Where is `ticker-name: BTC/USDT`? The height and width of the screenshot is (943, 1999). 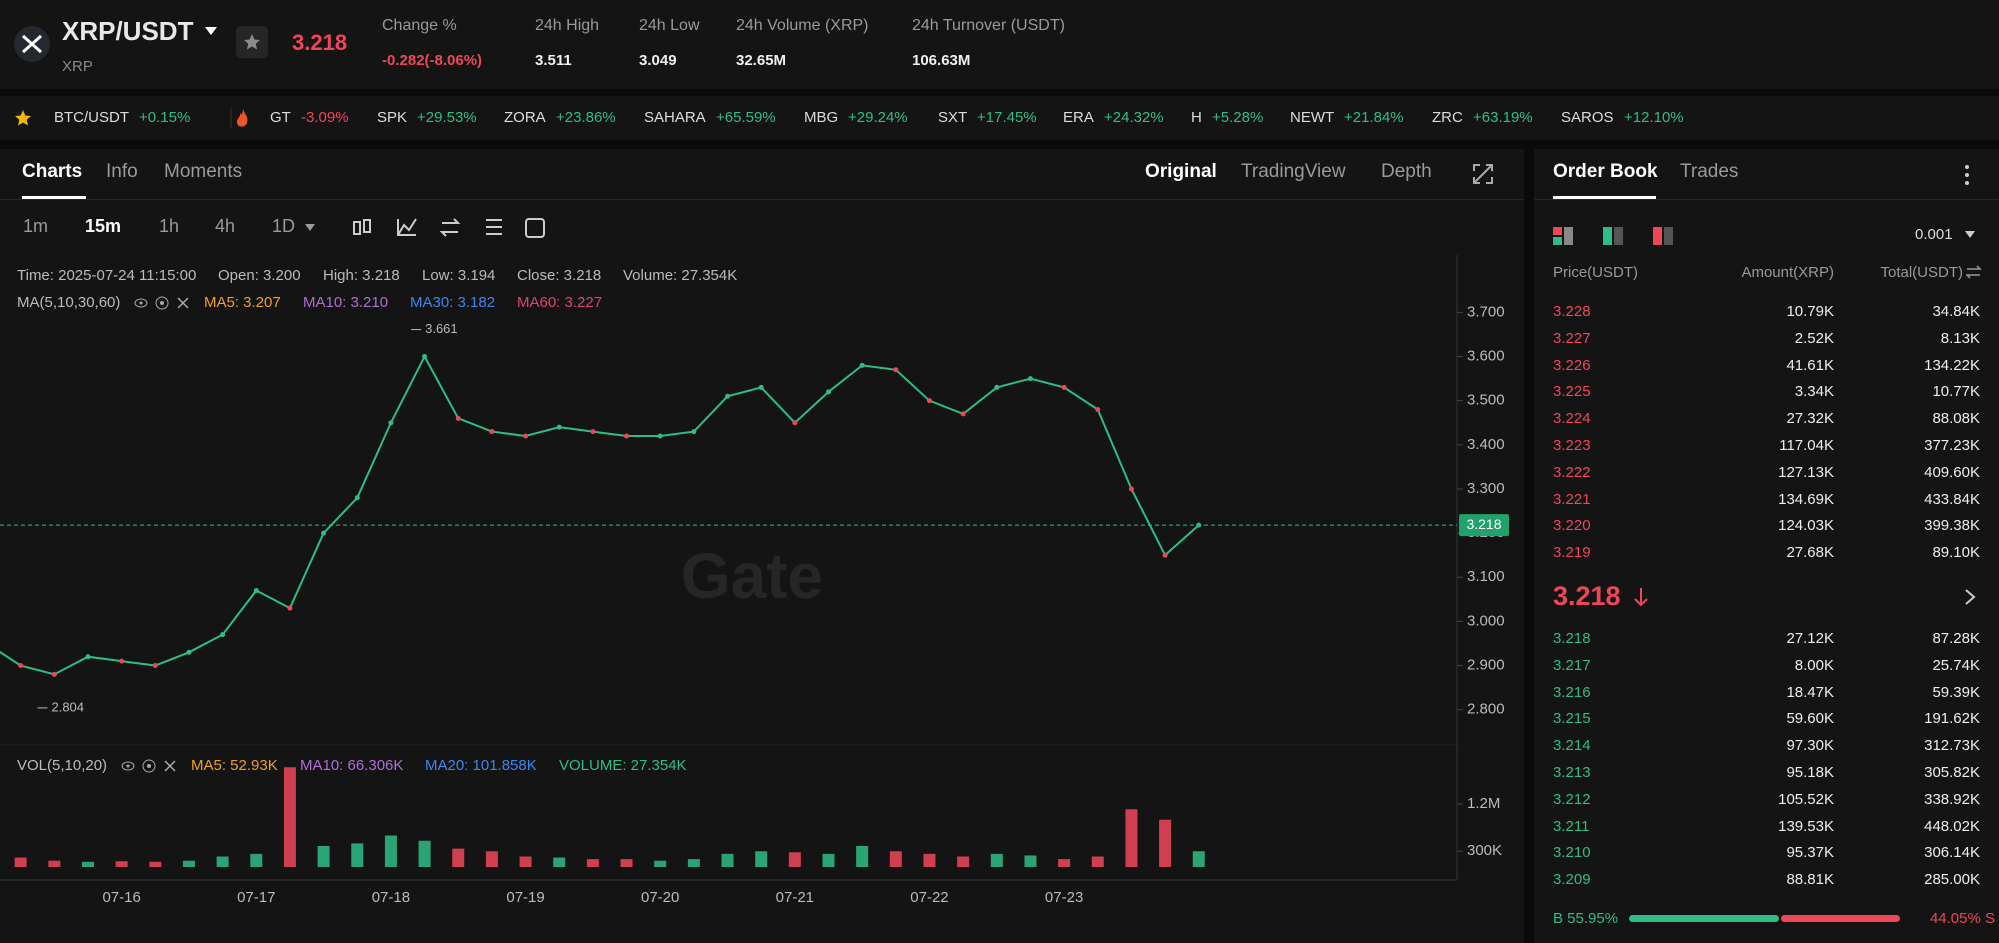
ticker-name: BTC/USDT is located at coordinates (91, 117).